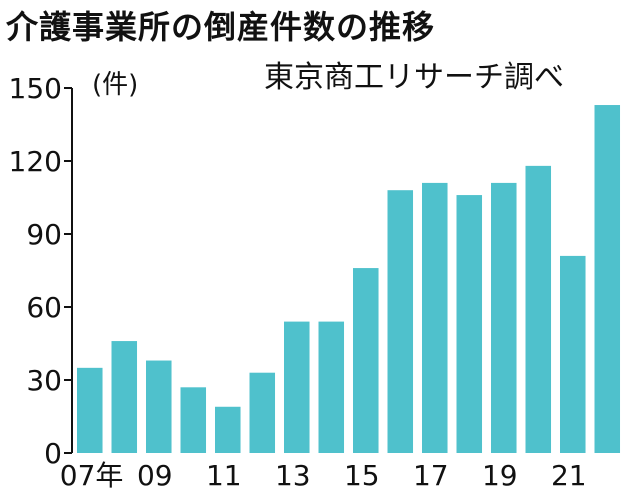  I want to click on x-tick-label: 15, so click(362, 475).